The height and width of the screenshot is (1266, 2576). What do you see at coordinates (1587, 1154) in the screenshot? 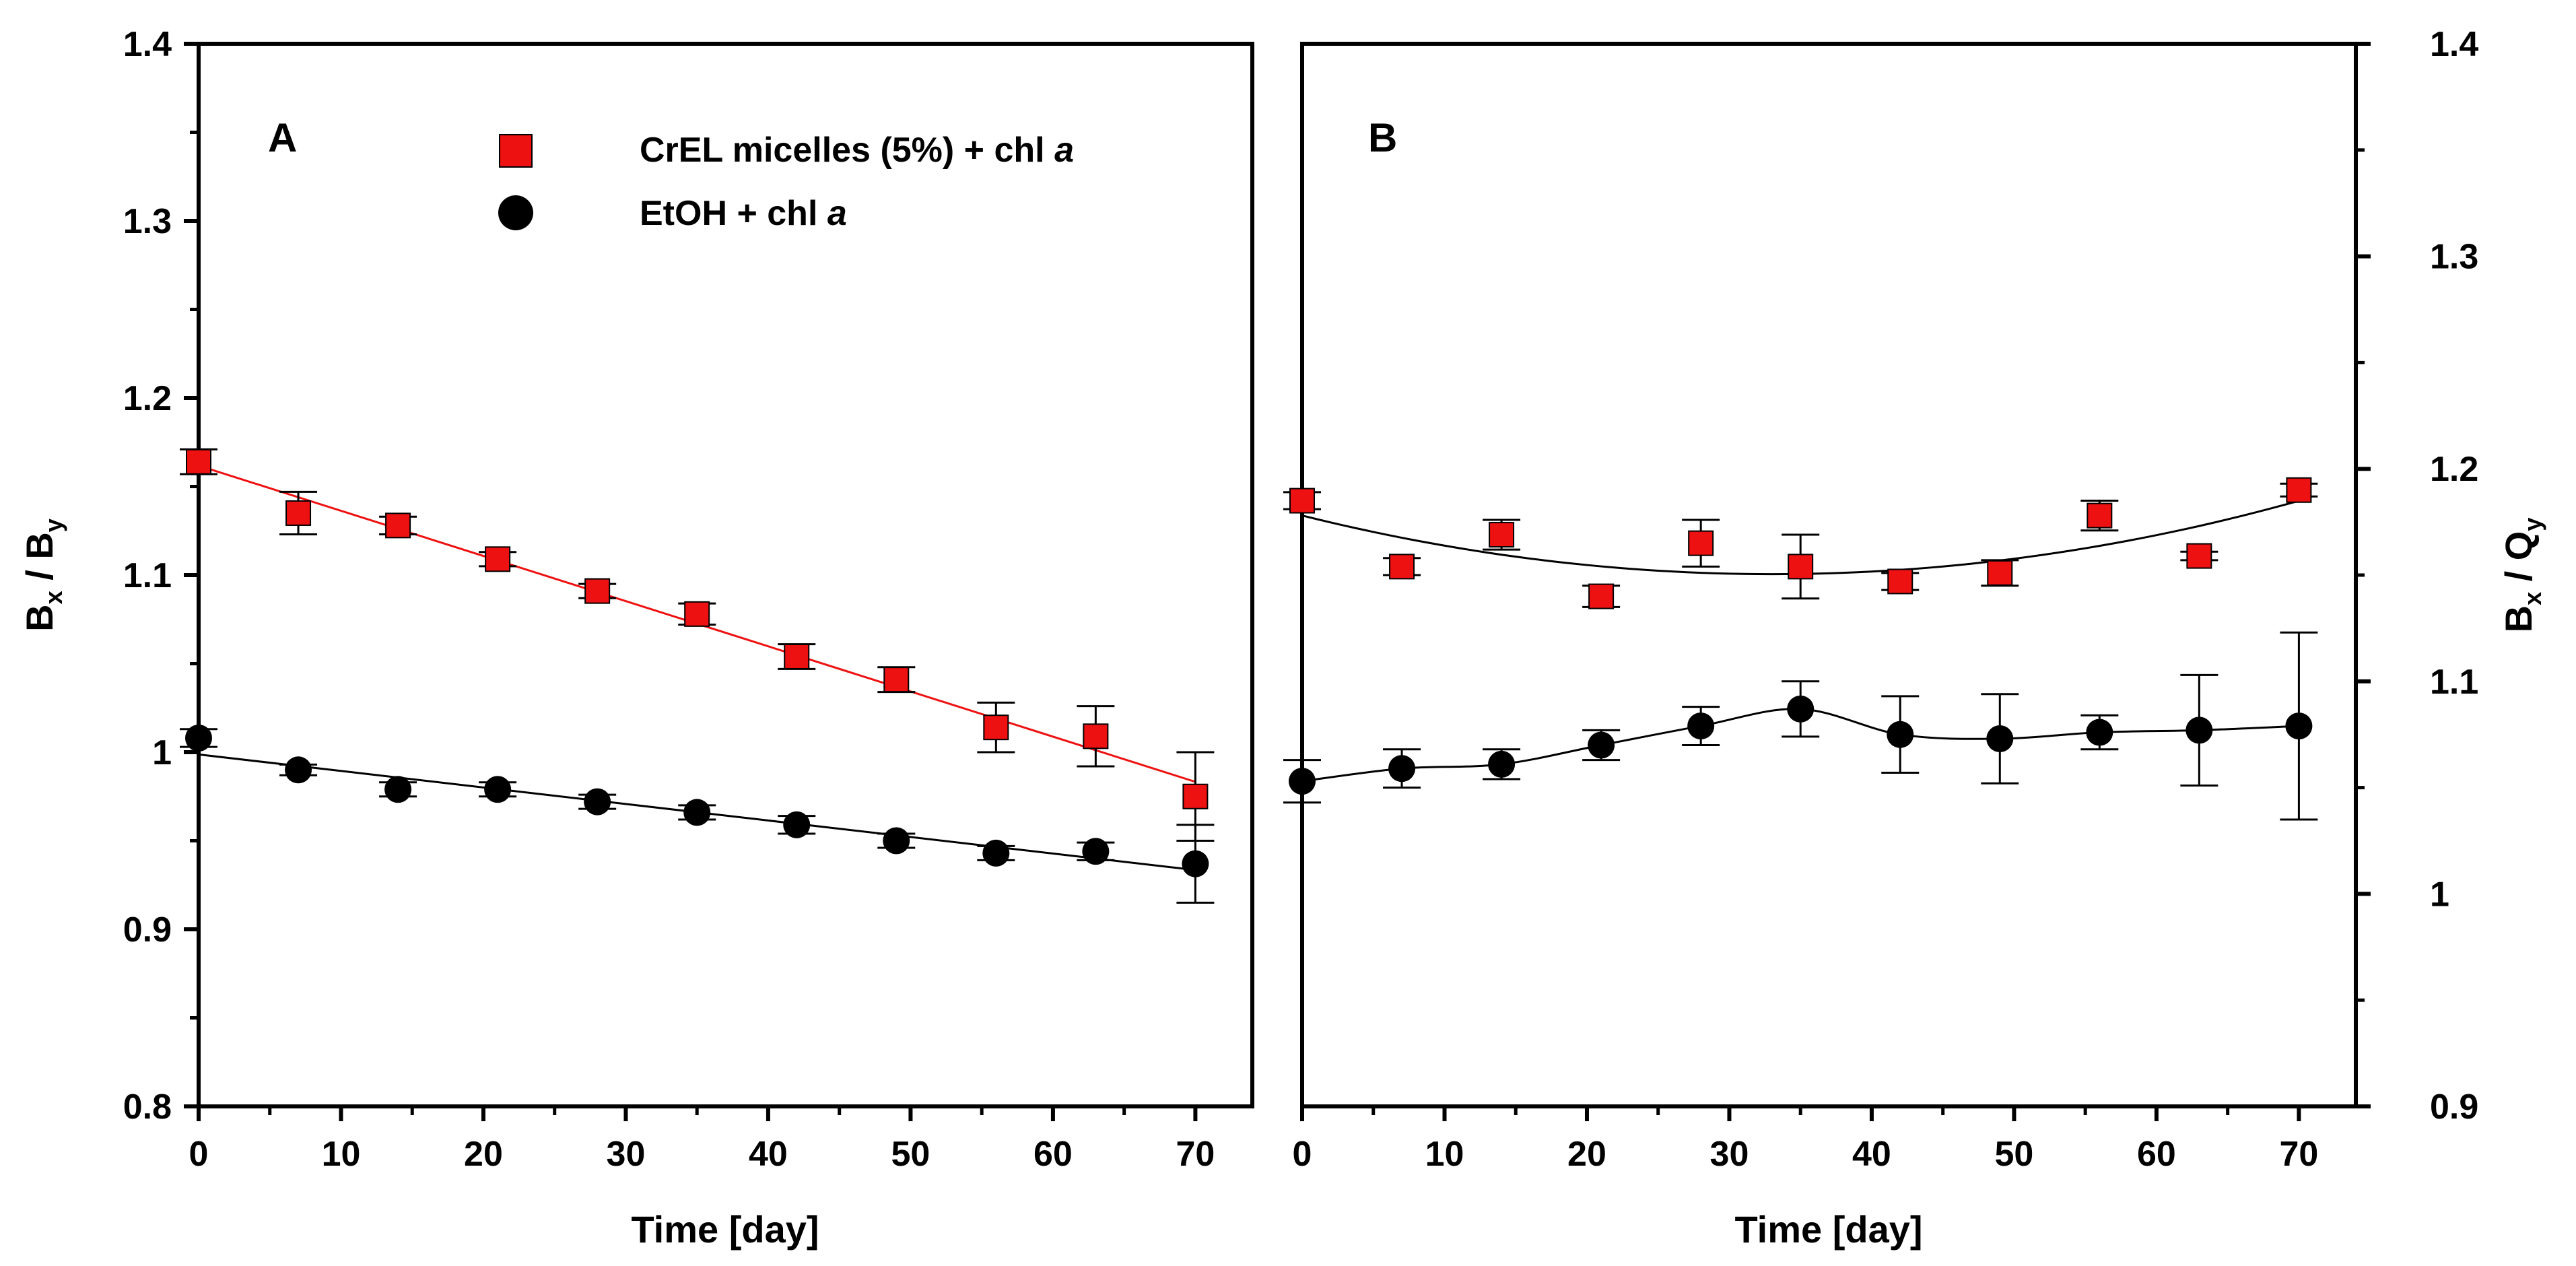
I see `panel-b-xtick-label: 20` at bounding box center [1587, 1154].